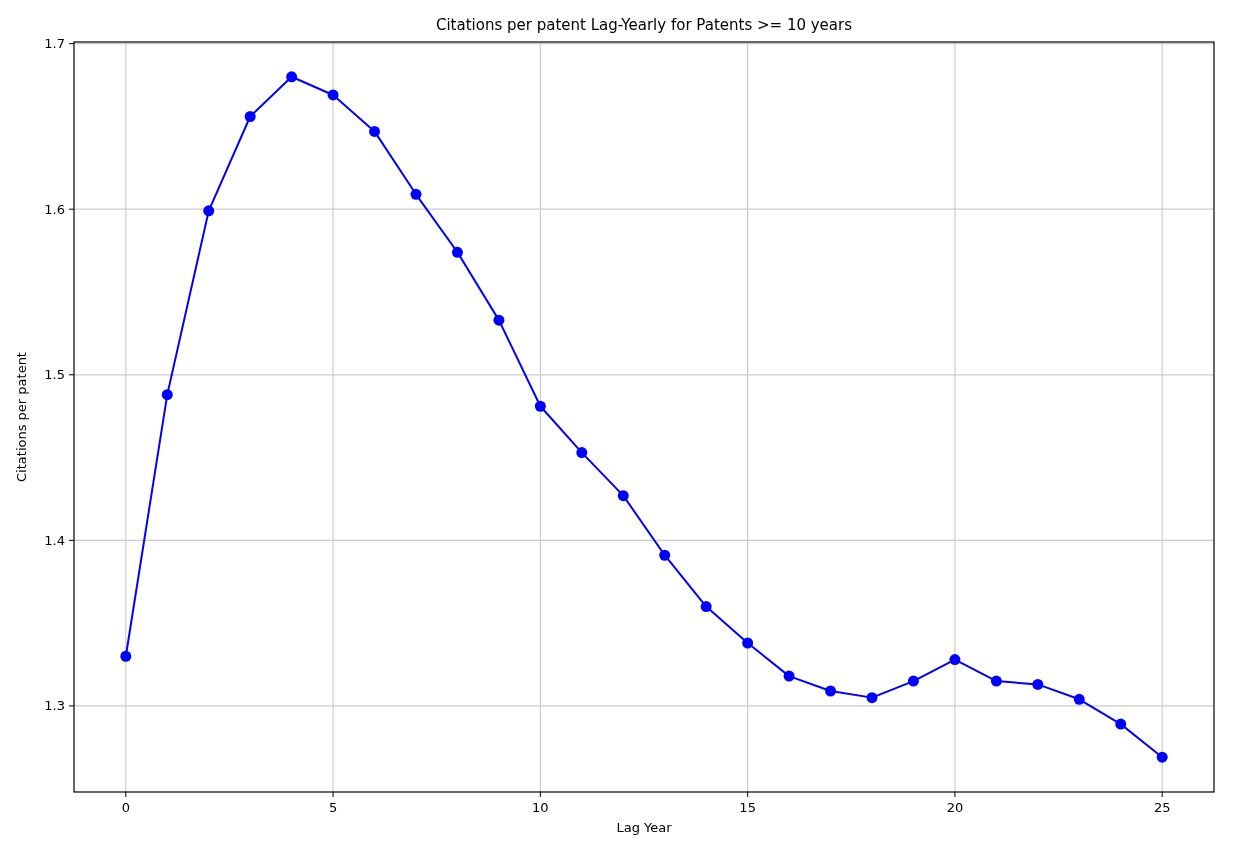  I want to click on x-tick-label: 10, so click(540, 807).